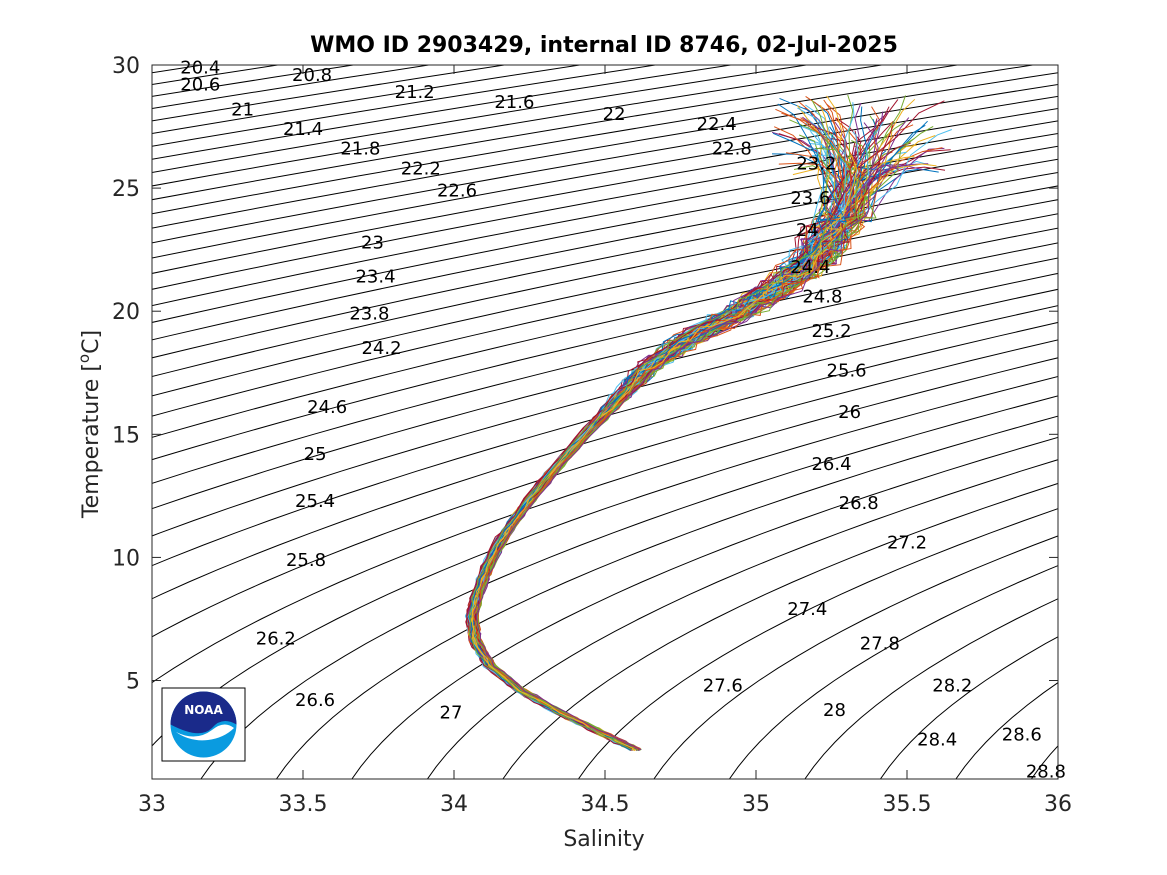 The image size is (1167, 875). I want to click on isopycnal-label: 21.2, so click(415, 92).